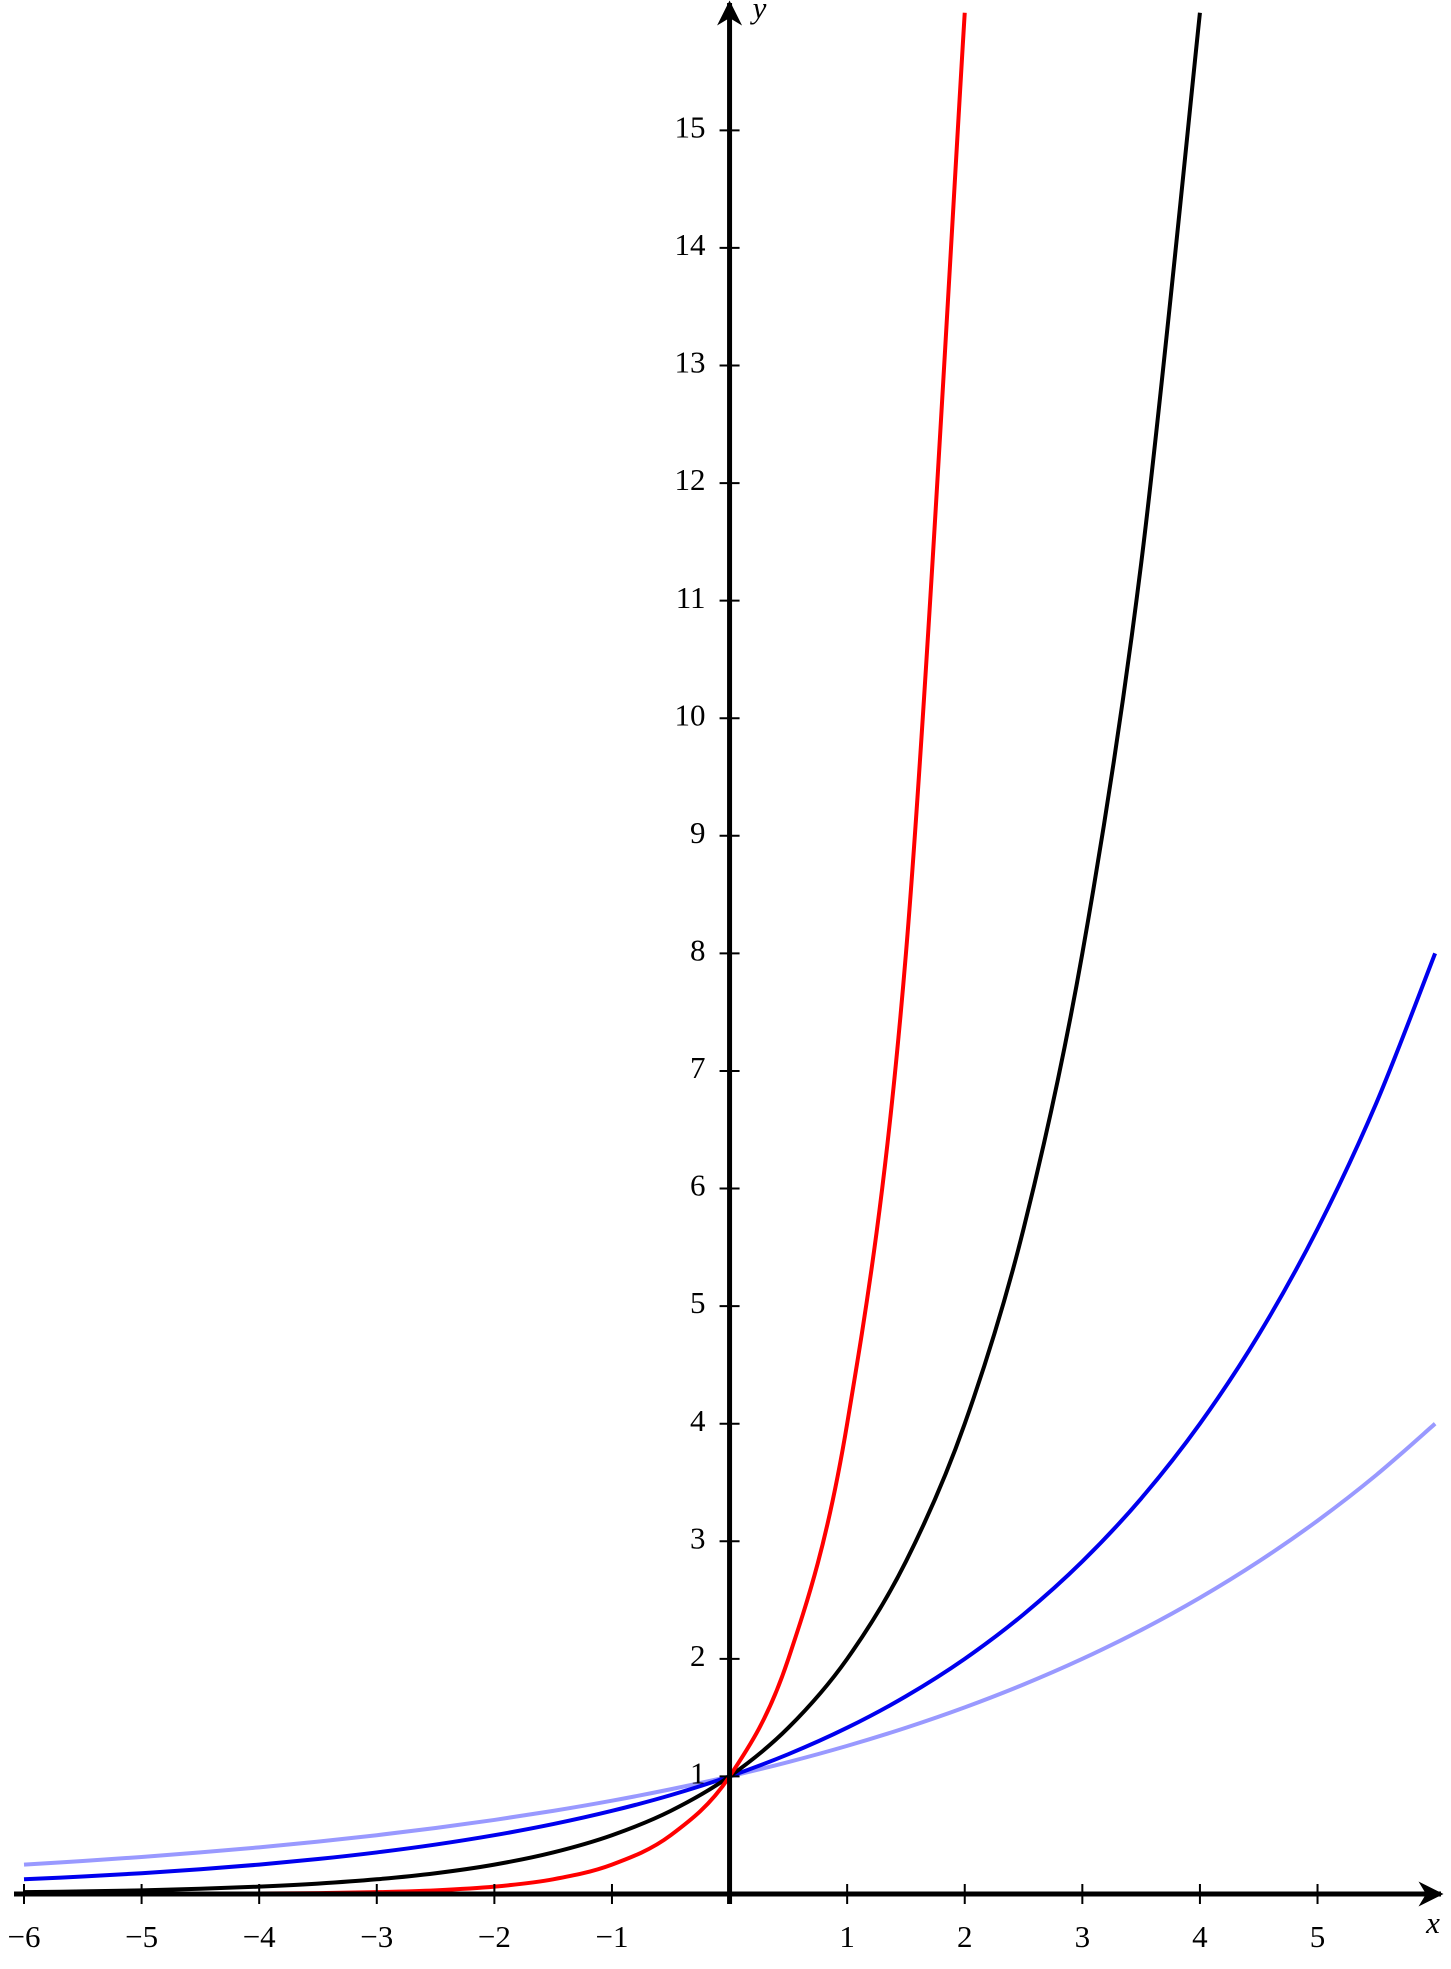 This screenshot has height=1969, width=1451. What do you see at coordinates (698, 1537) in the screenshot?
I see `y-tick-label: 3` at bounding box center [698, 1537].